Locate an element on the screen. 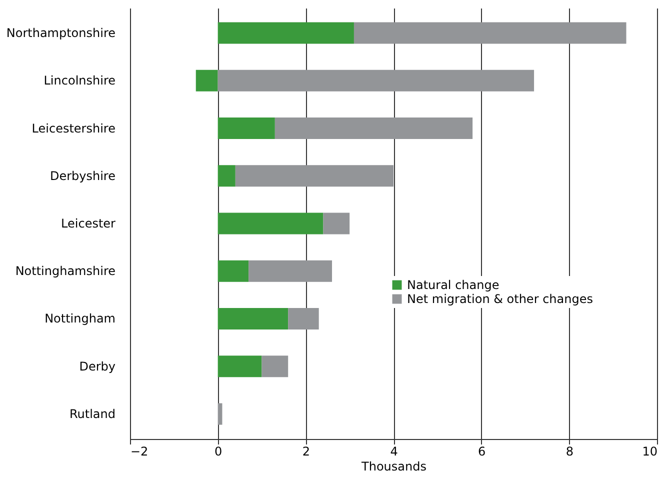  y-tick-label: Derbyshire is located at coordinates (83, 175).